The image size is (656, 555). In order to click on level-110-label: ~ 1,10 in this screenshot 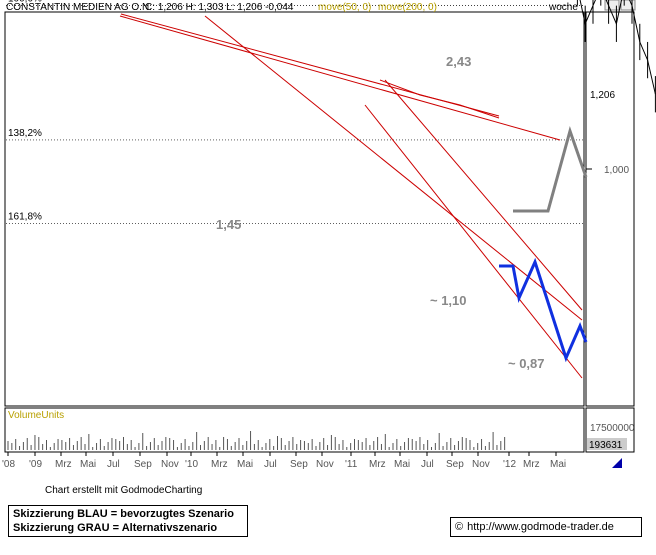, I will do `click(448, 300)`.